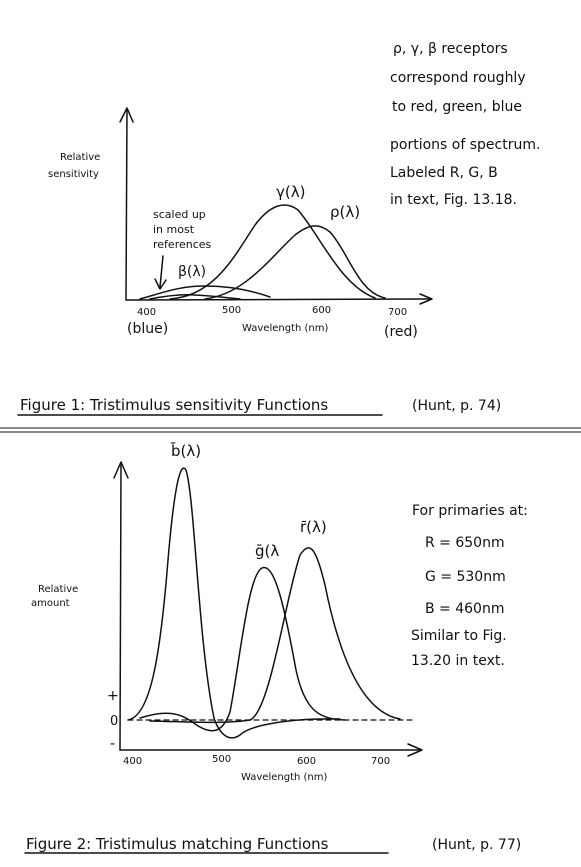 The width and height of the screenshot is (581, 867). I want to click on fig2-plus-mark: +, so click(113, 696).